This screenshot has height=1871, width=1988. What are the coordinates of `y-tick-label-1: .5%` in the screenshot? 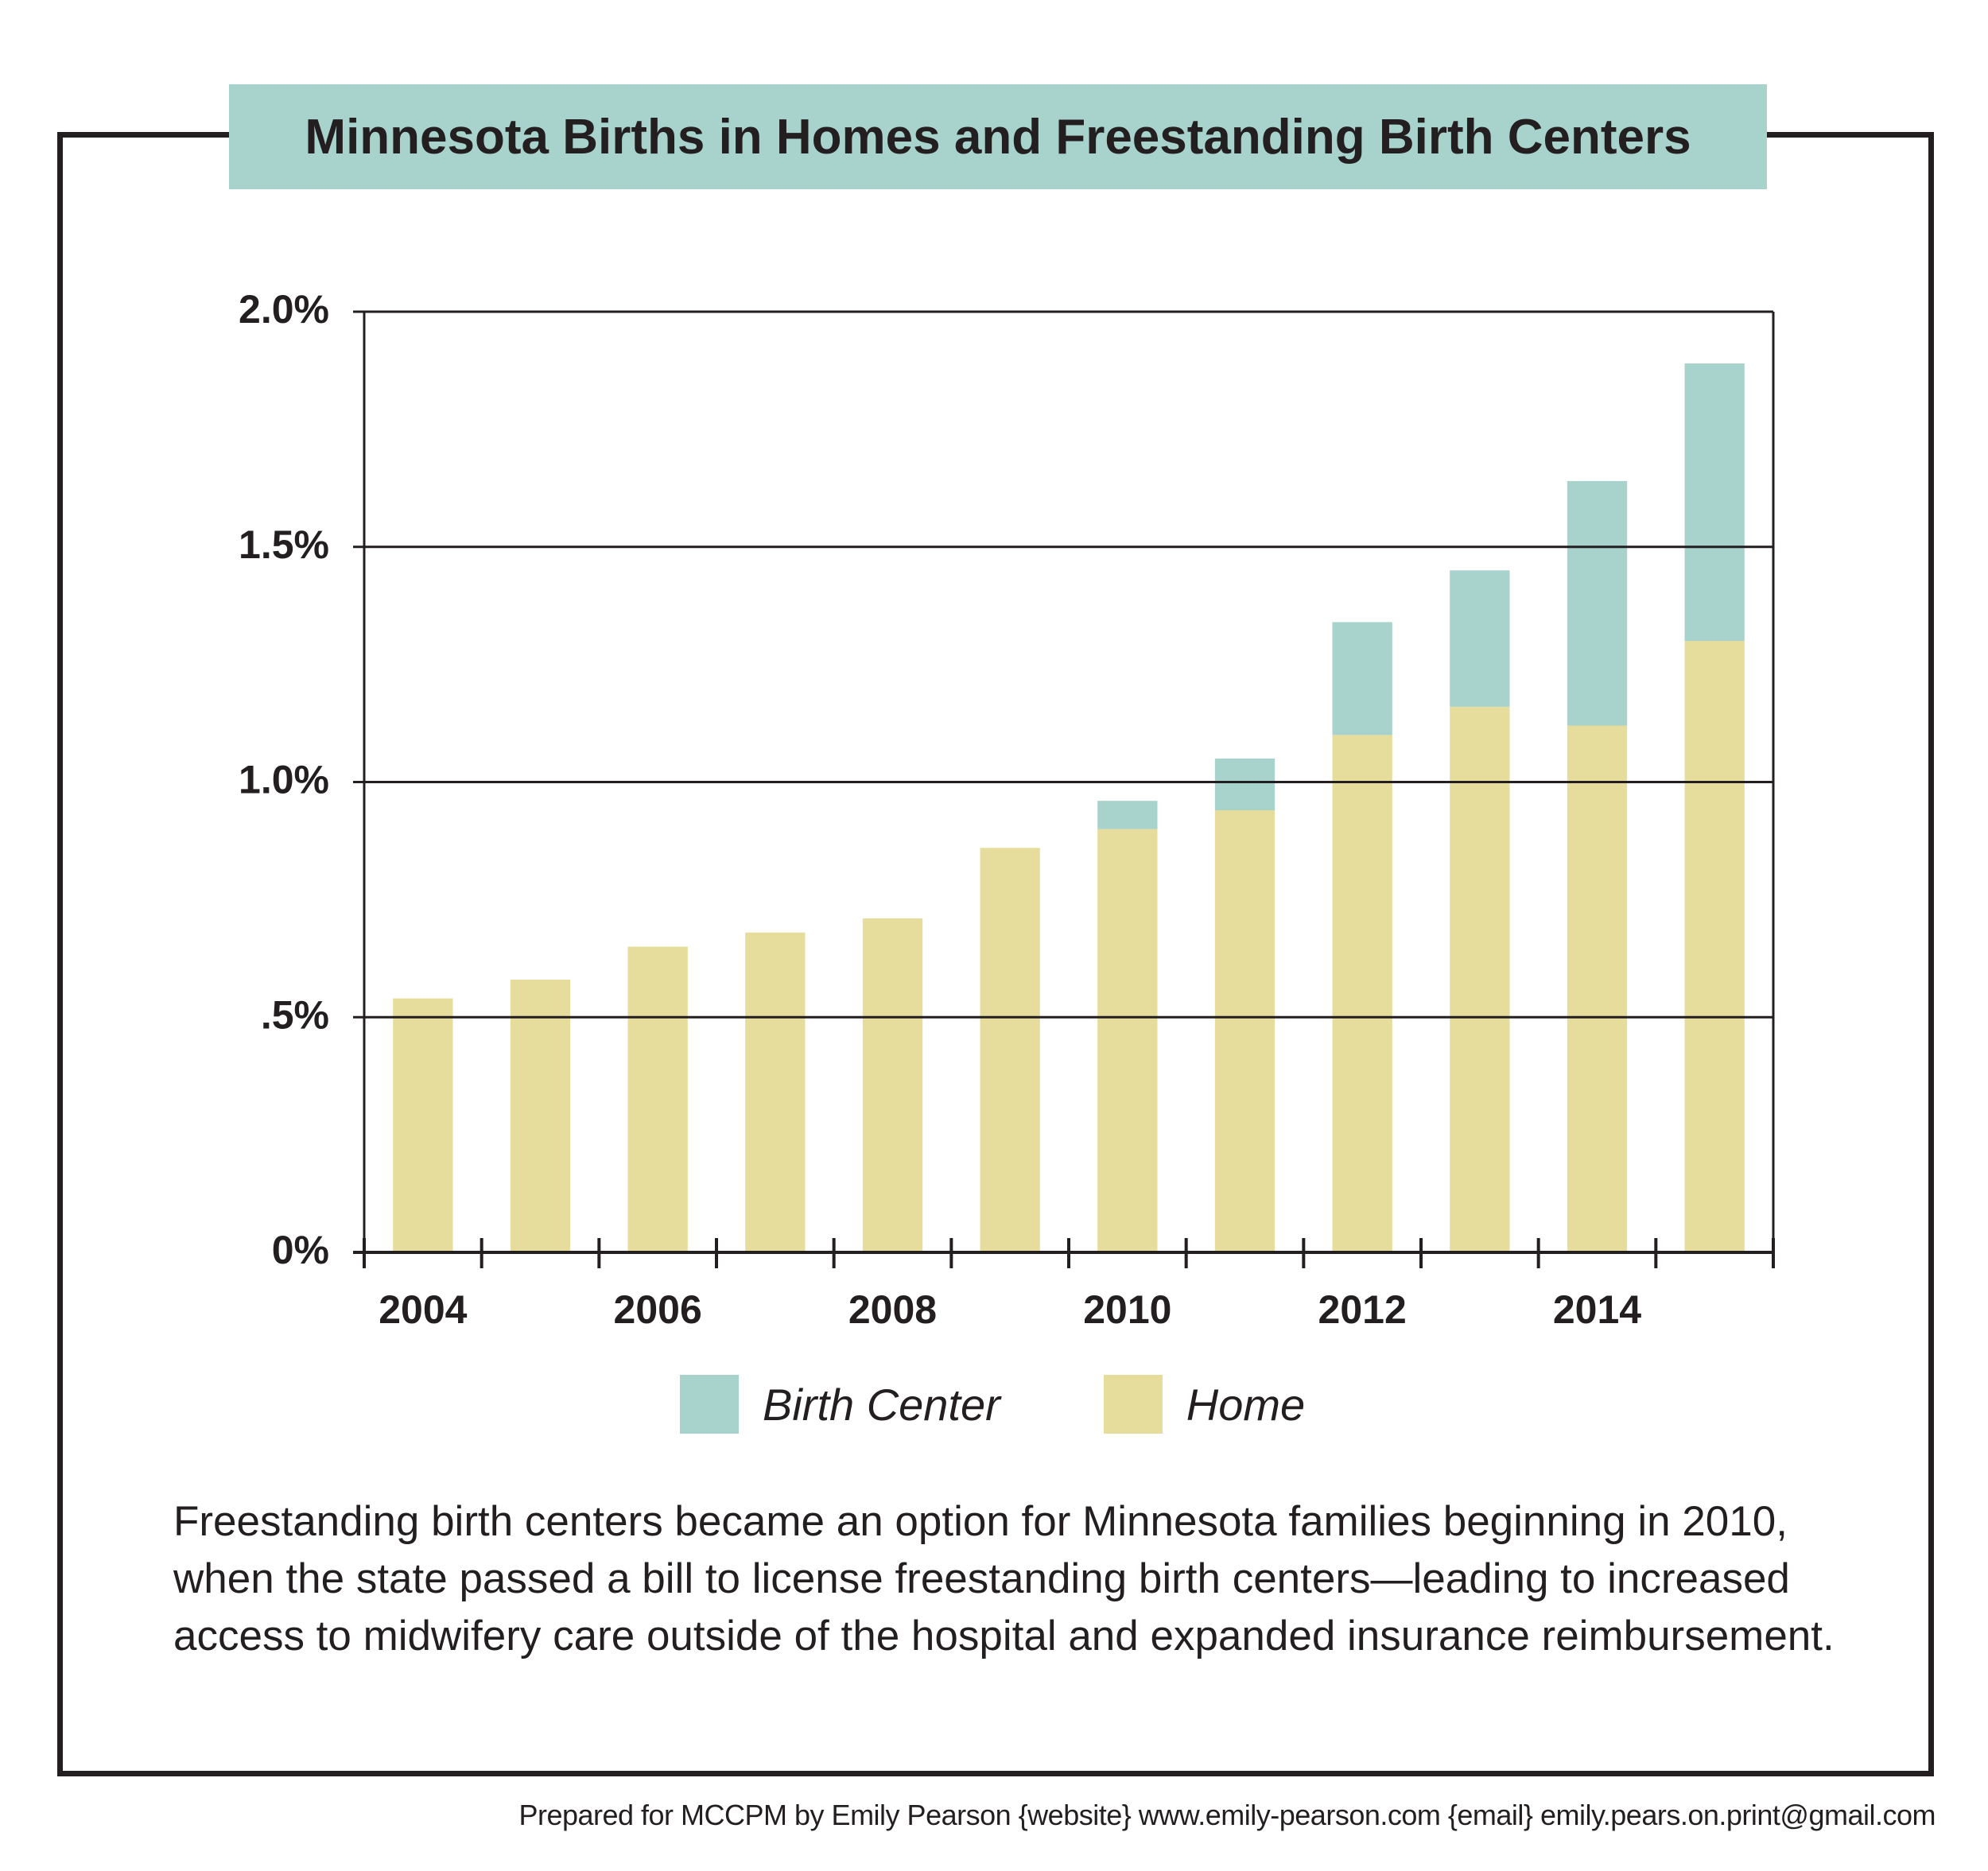 It's located at (295, 1015).